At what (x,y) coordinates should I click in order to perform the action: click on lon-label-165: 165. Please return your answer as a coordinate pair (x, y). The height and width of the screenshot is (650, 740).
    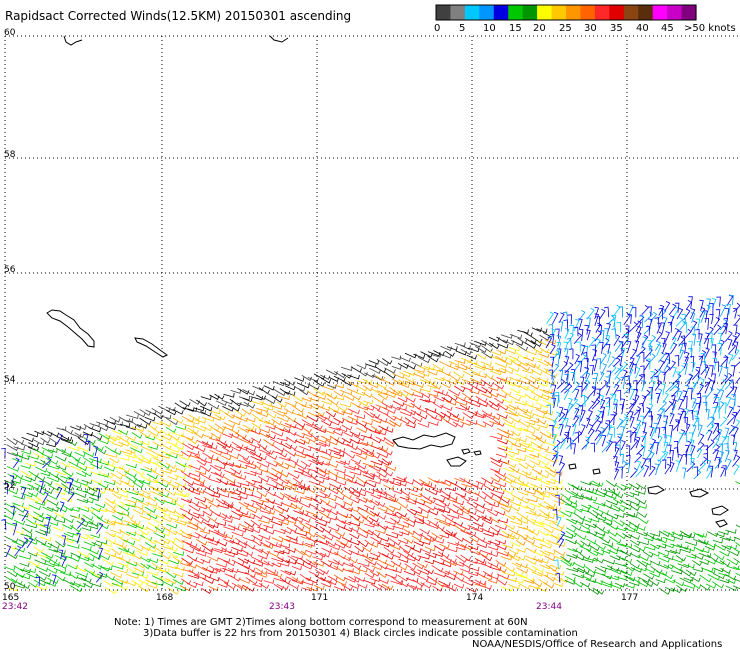
    Looking at the image, I should click on (10, 598).